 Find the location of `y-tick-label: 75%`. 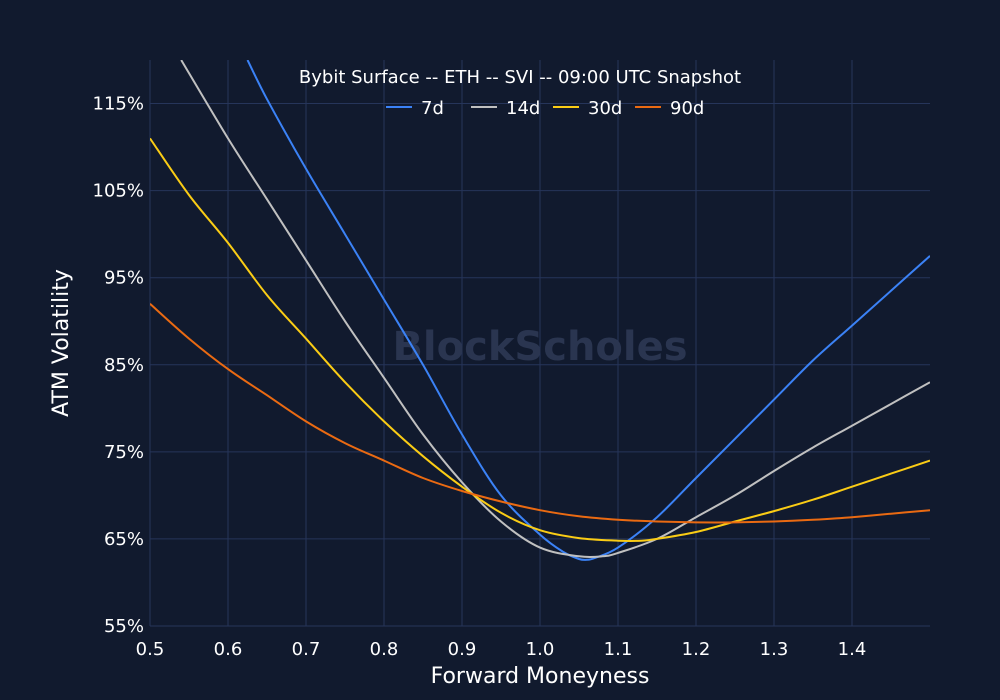

y-tick-label: 75% is located at coordinates (124, 452).